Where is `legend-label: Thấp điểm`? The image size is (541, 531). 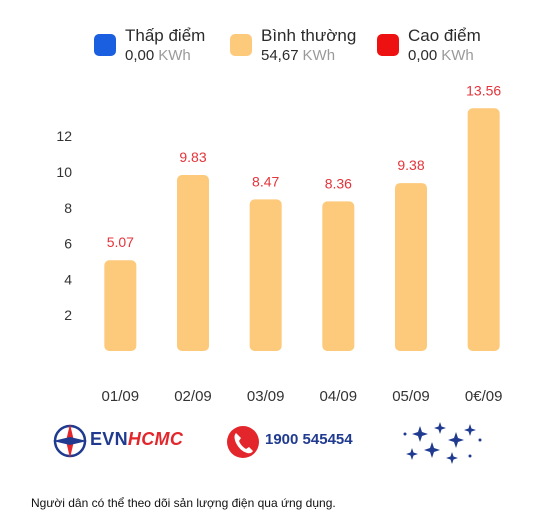 legend-label: Thấp điểm is located at coordinates (165, 35).